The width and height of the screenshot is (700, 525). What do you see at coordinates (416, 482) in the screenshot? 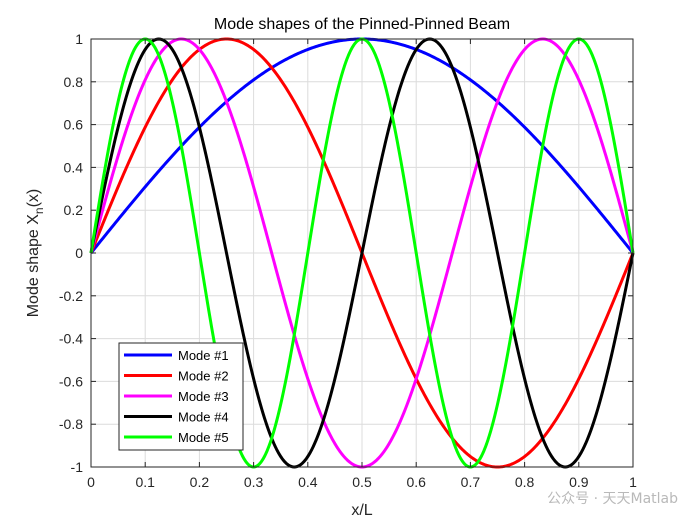
I see `x-tick-label: 0.6` at bounding box center [416, 482].